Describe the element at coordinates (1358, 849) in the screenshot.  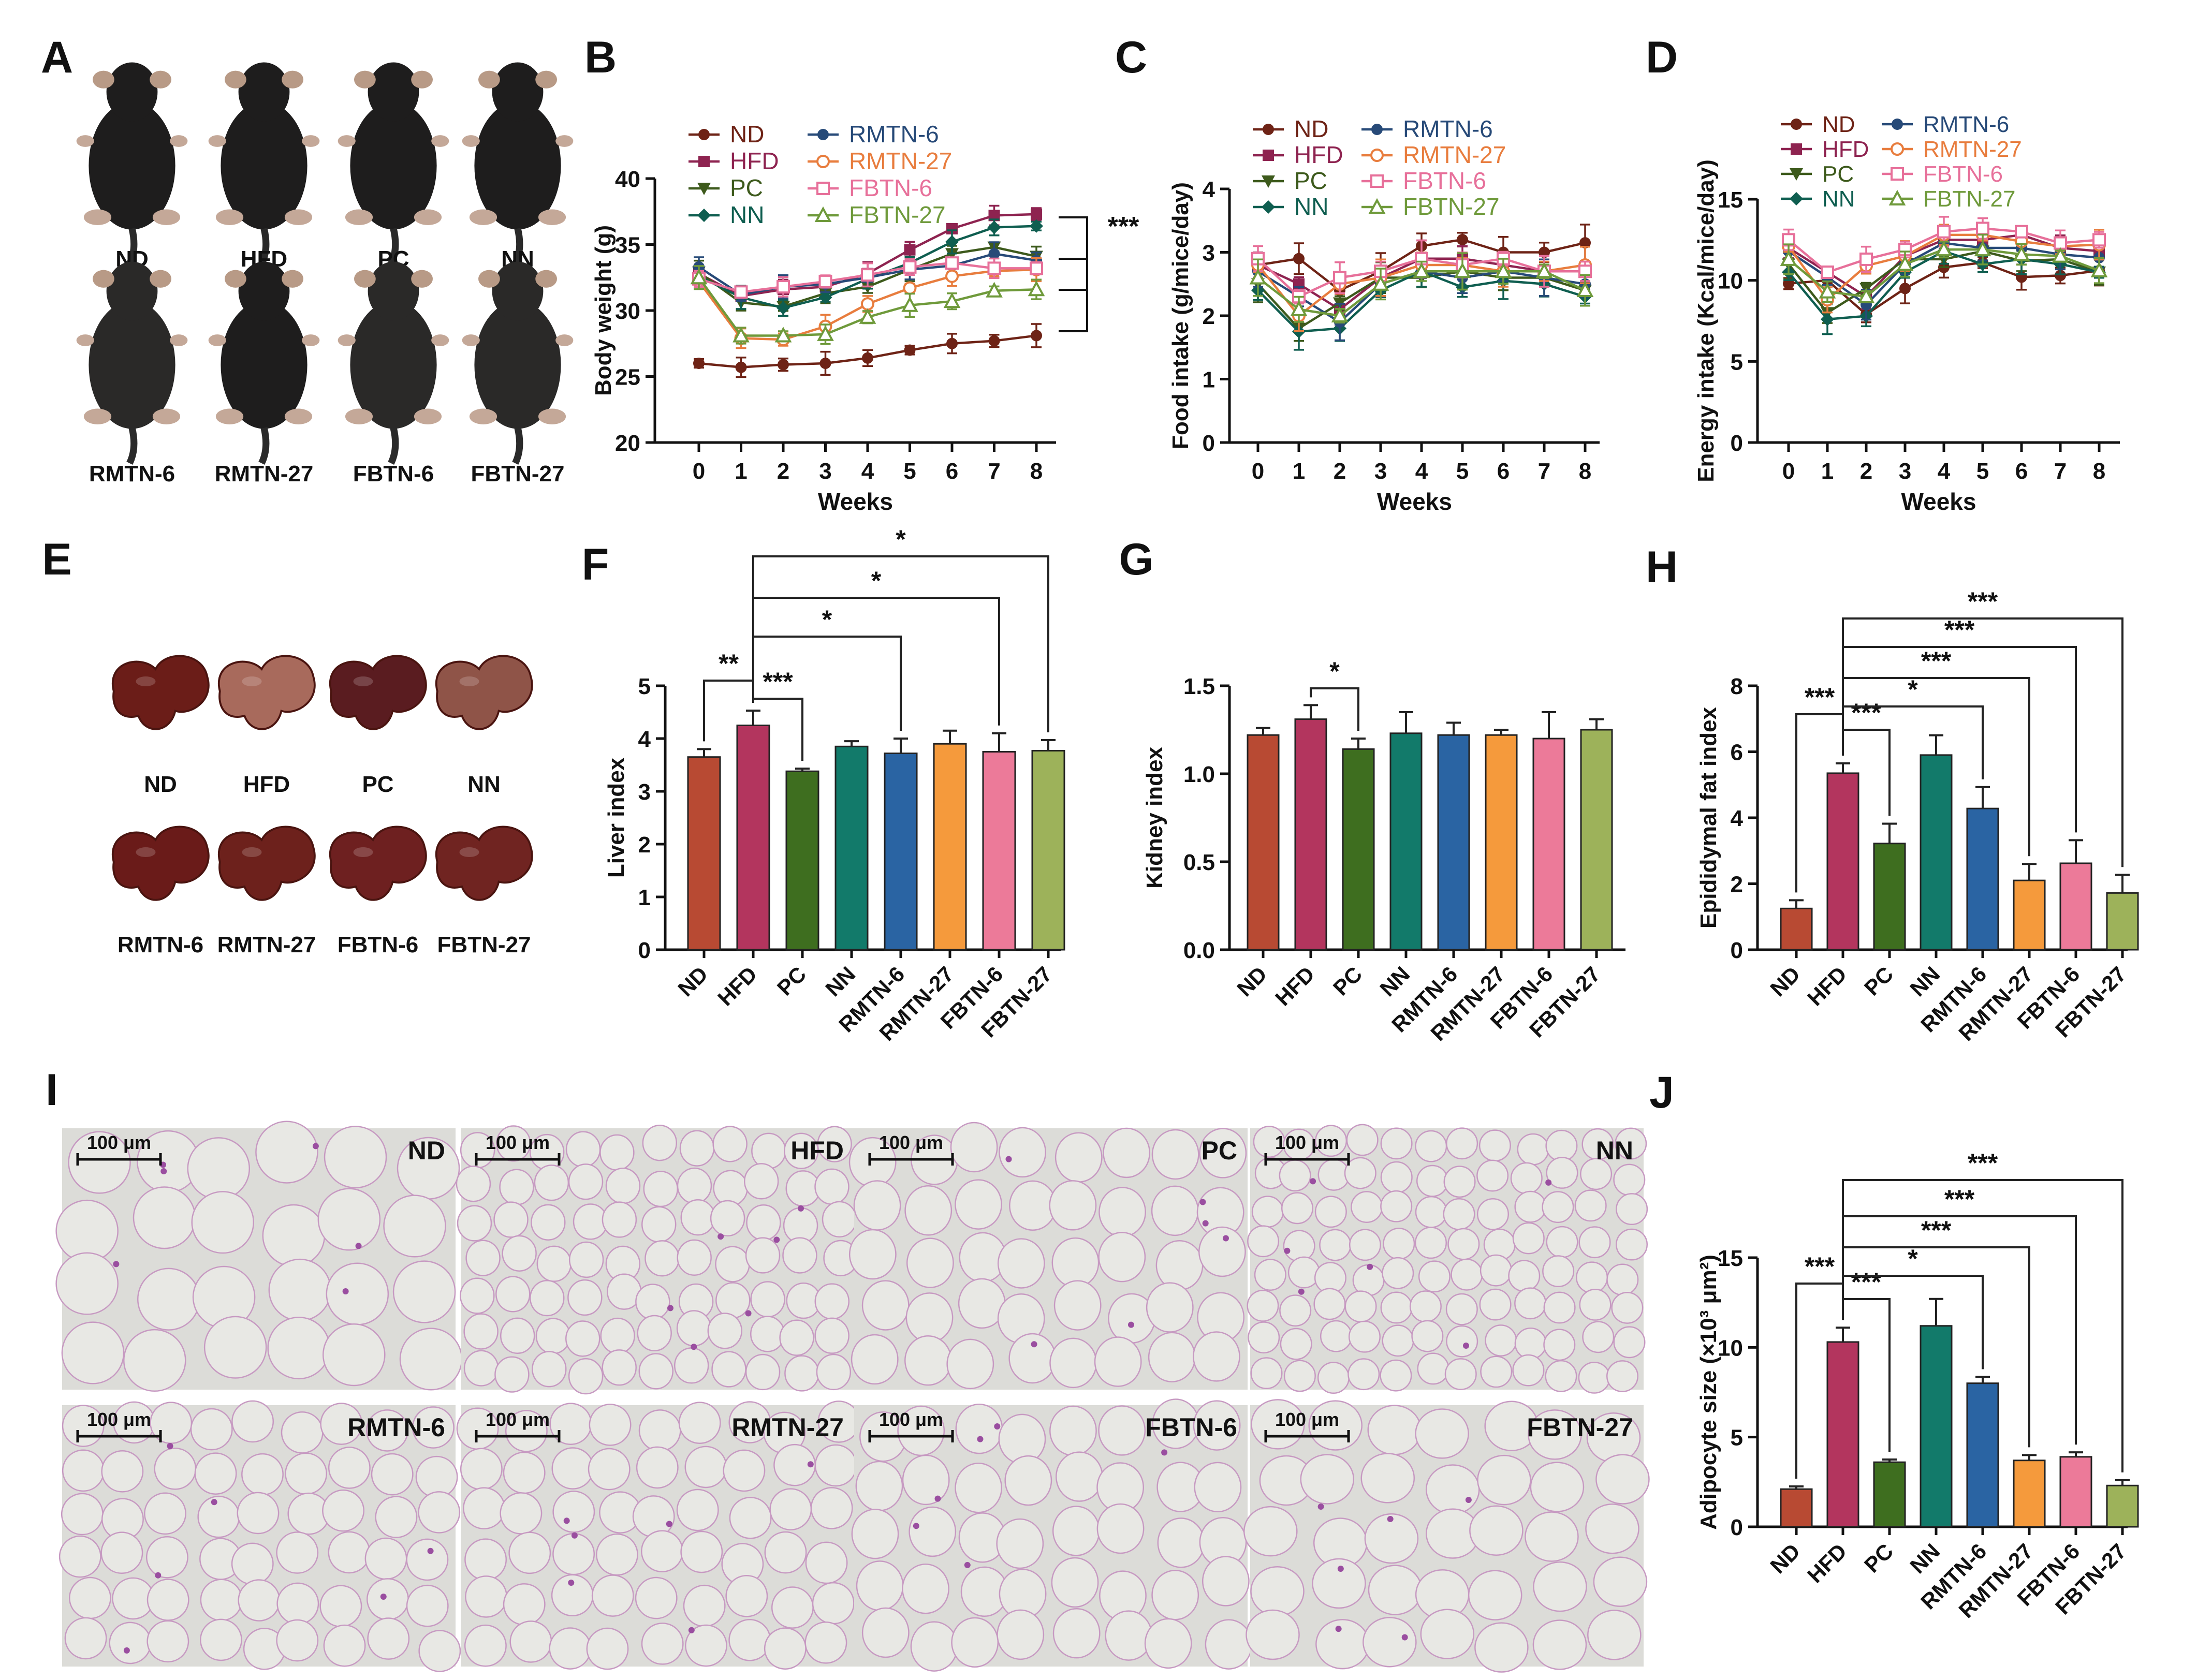
I see `bar-pc` at that location.